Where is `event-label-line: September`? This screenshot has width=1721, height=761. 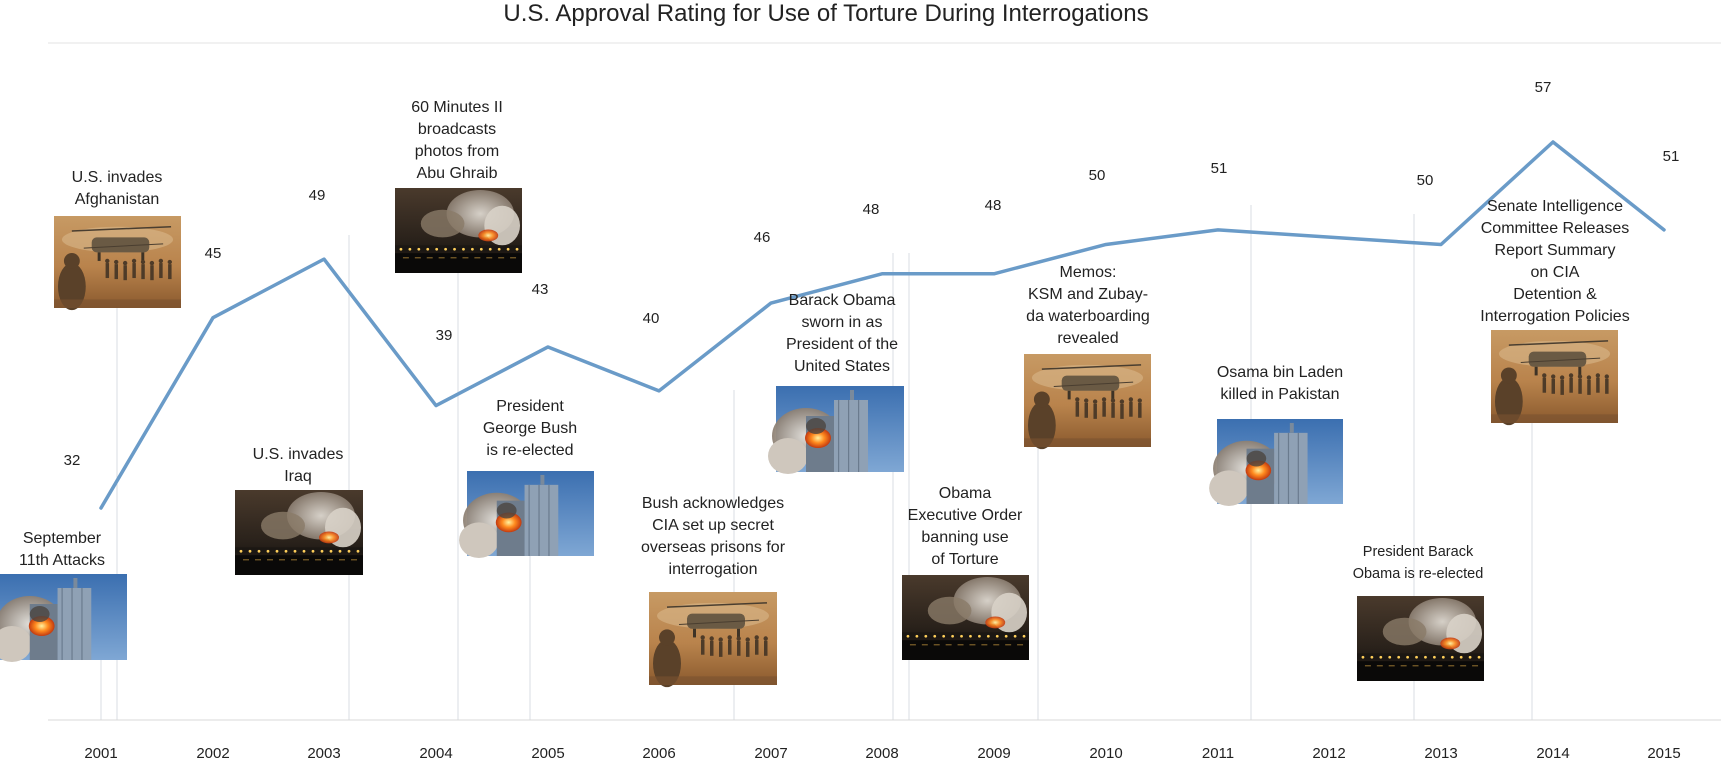
event-label-line: September is located at coordinates (62, 538).